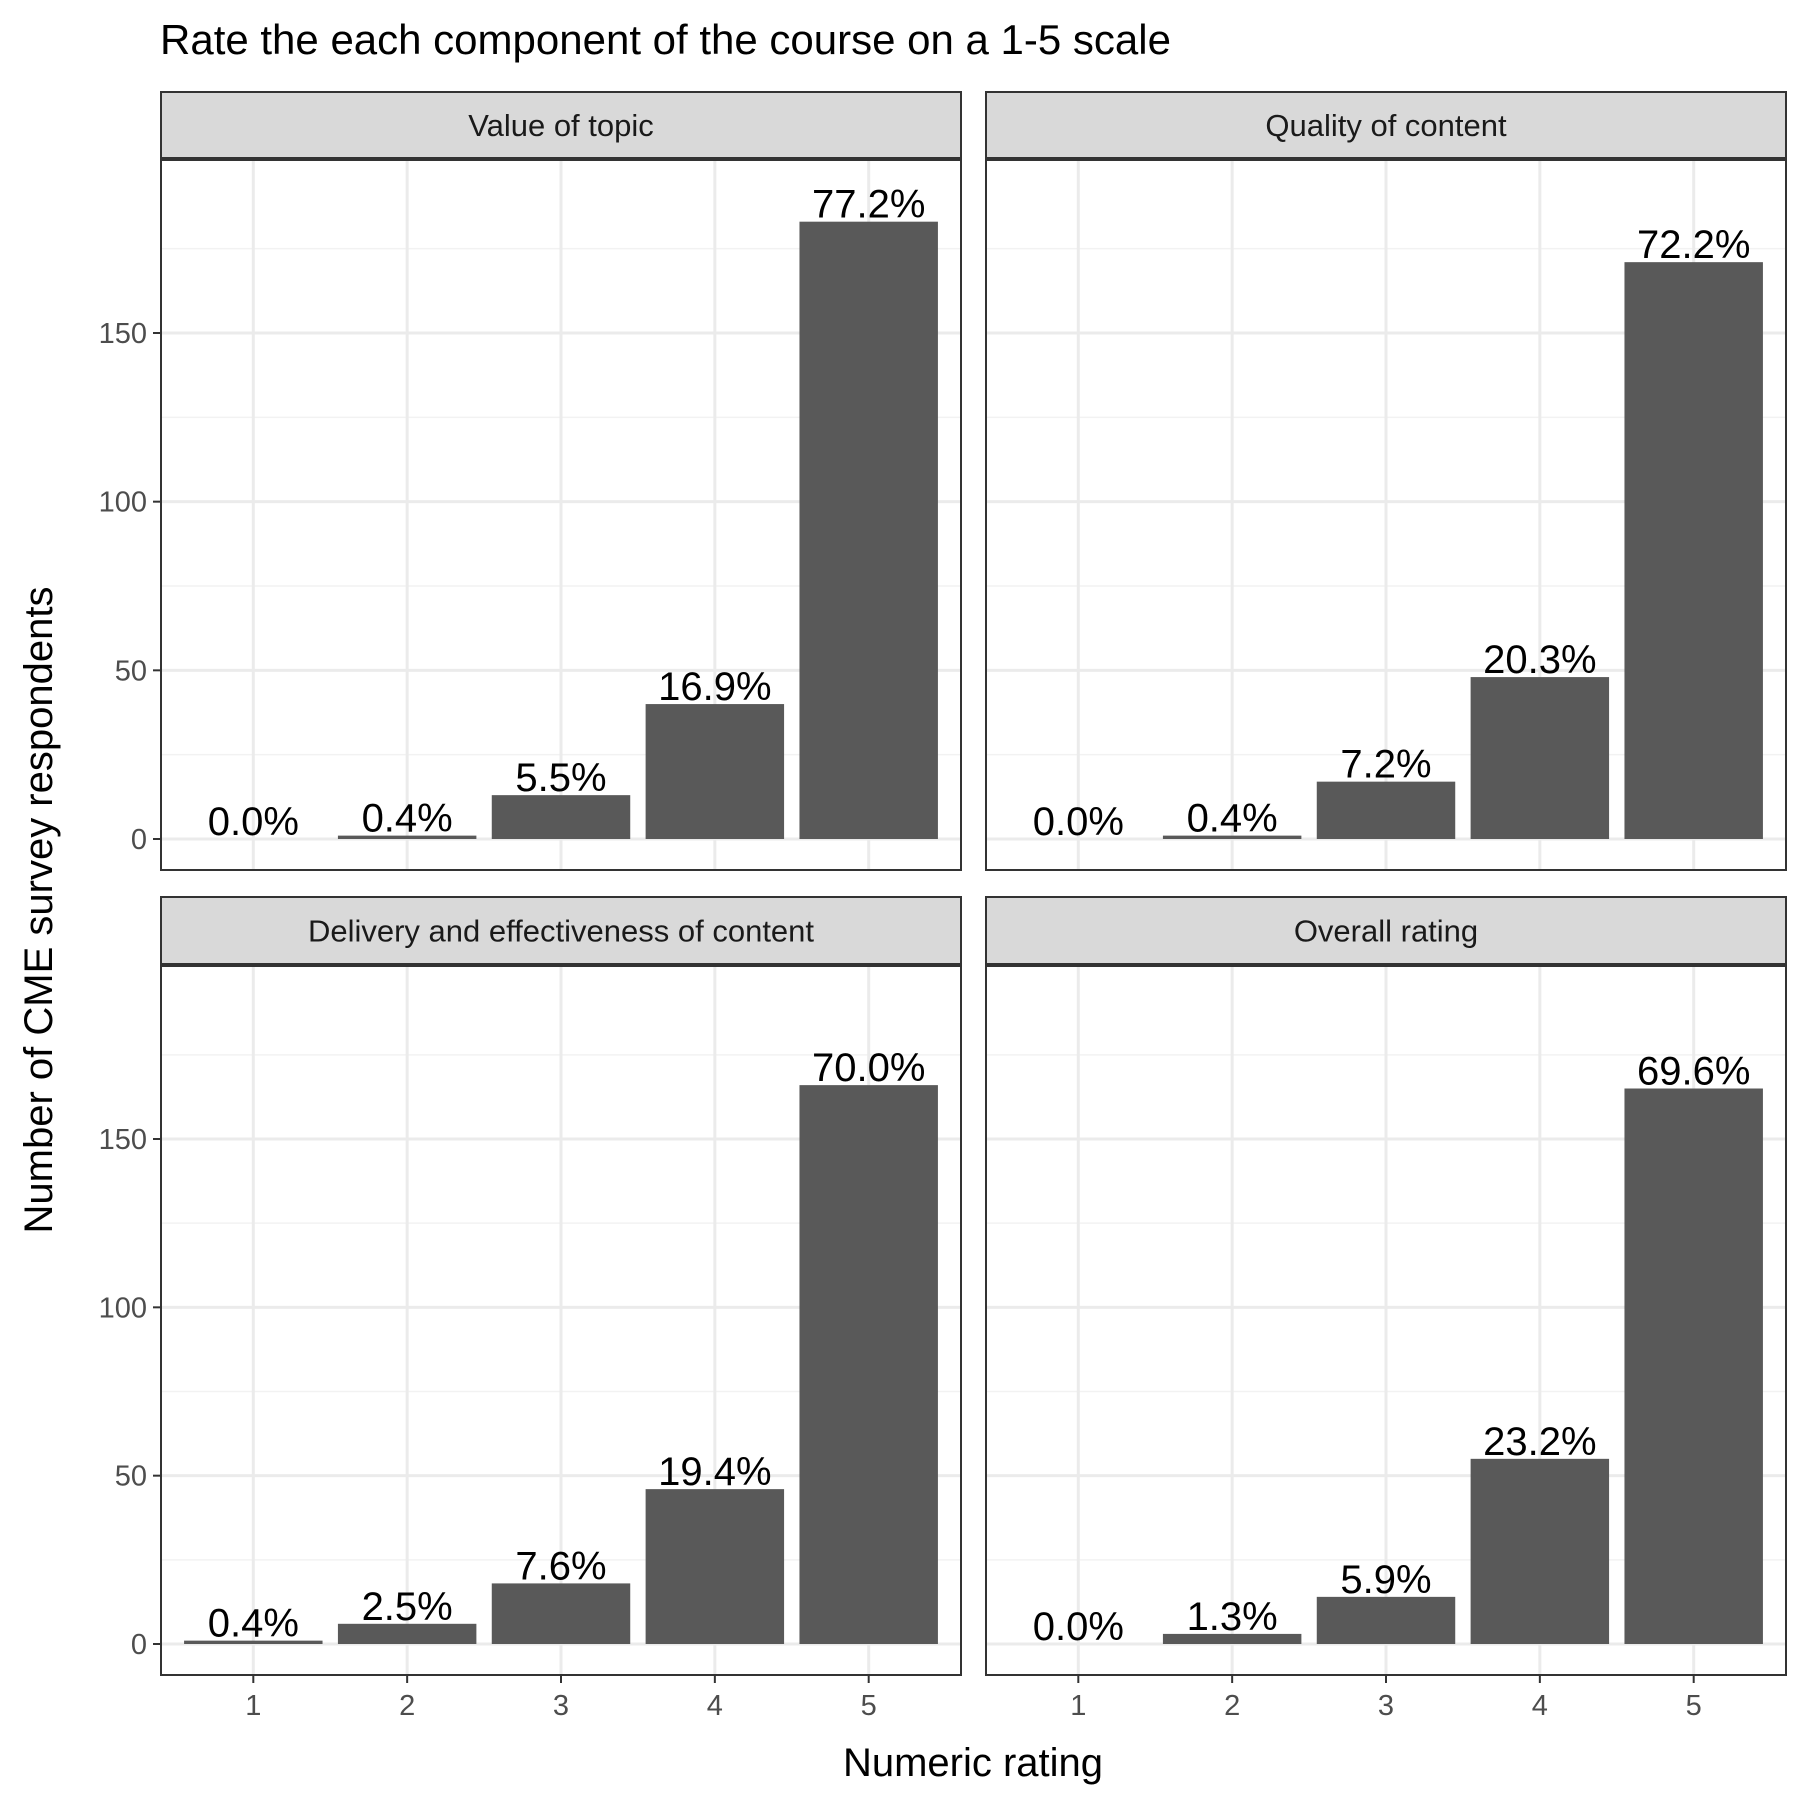 This screenshot has width=1800, height=1800. I want to click on x-axis-title: Numeric rating, so click(973, 1763).